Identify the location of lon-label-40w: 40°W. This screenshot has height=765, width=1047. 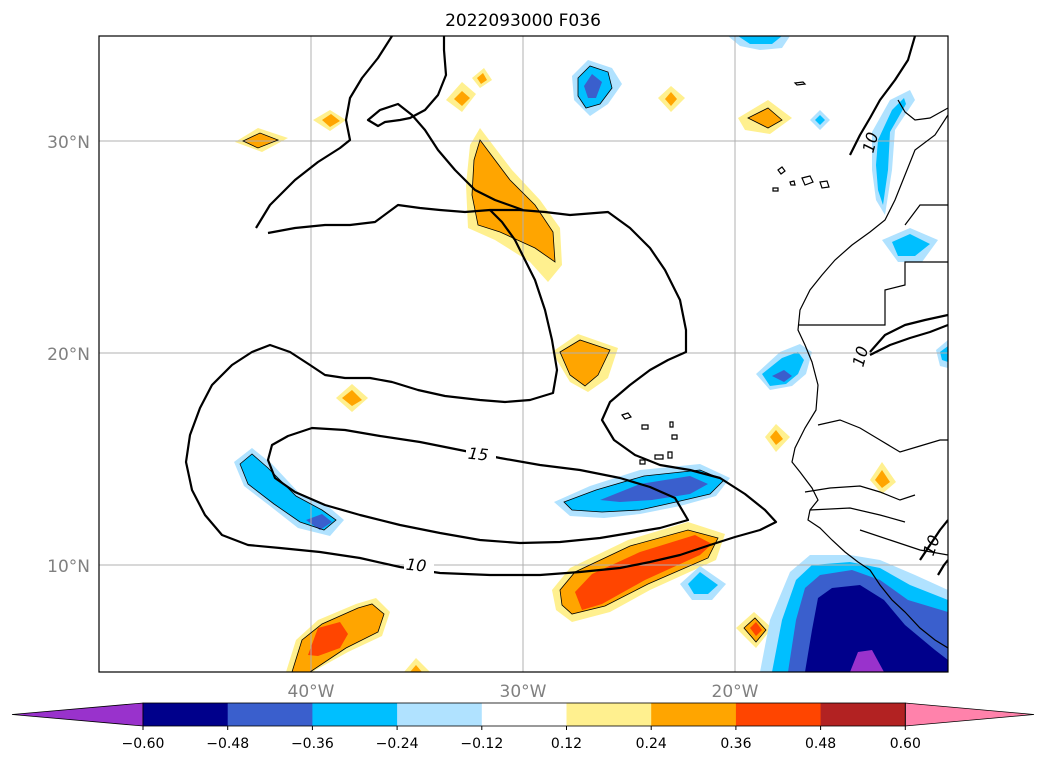
(311, 692).